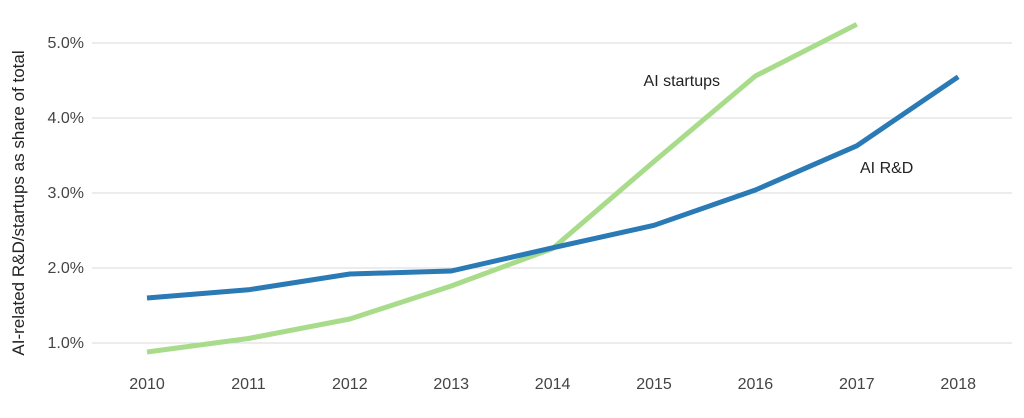 The width and height of the screenshot is (1024, 418). Describe the element at coordinates (779, 125) in the screenshot. I see `series-labels: AI R&D AI startups` at that location.